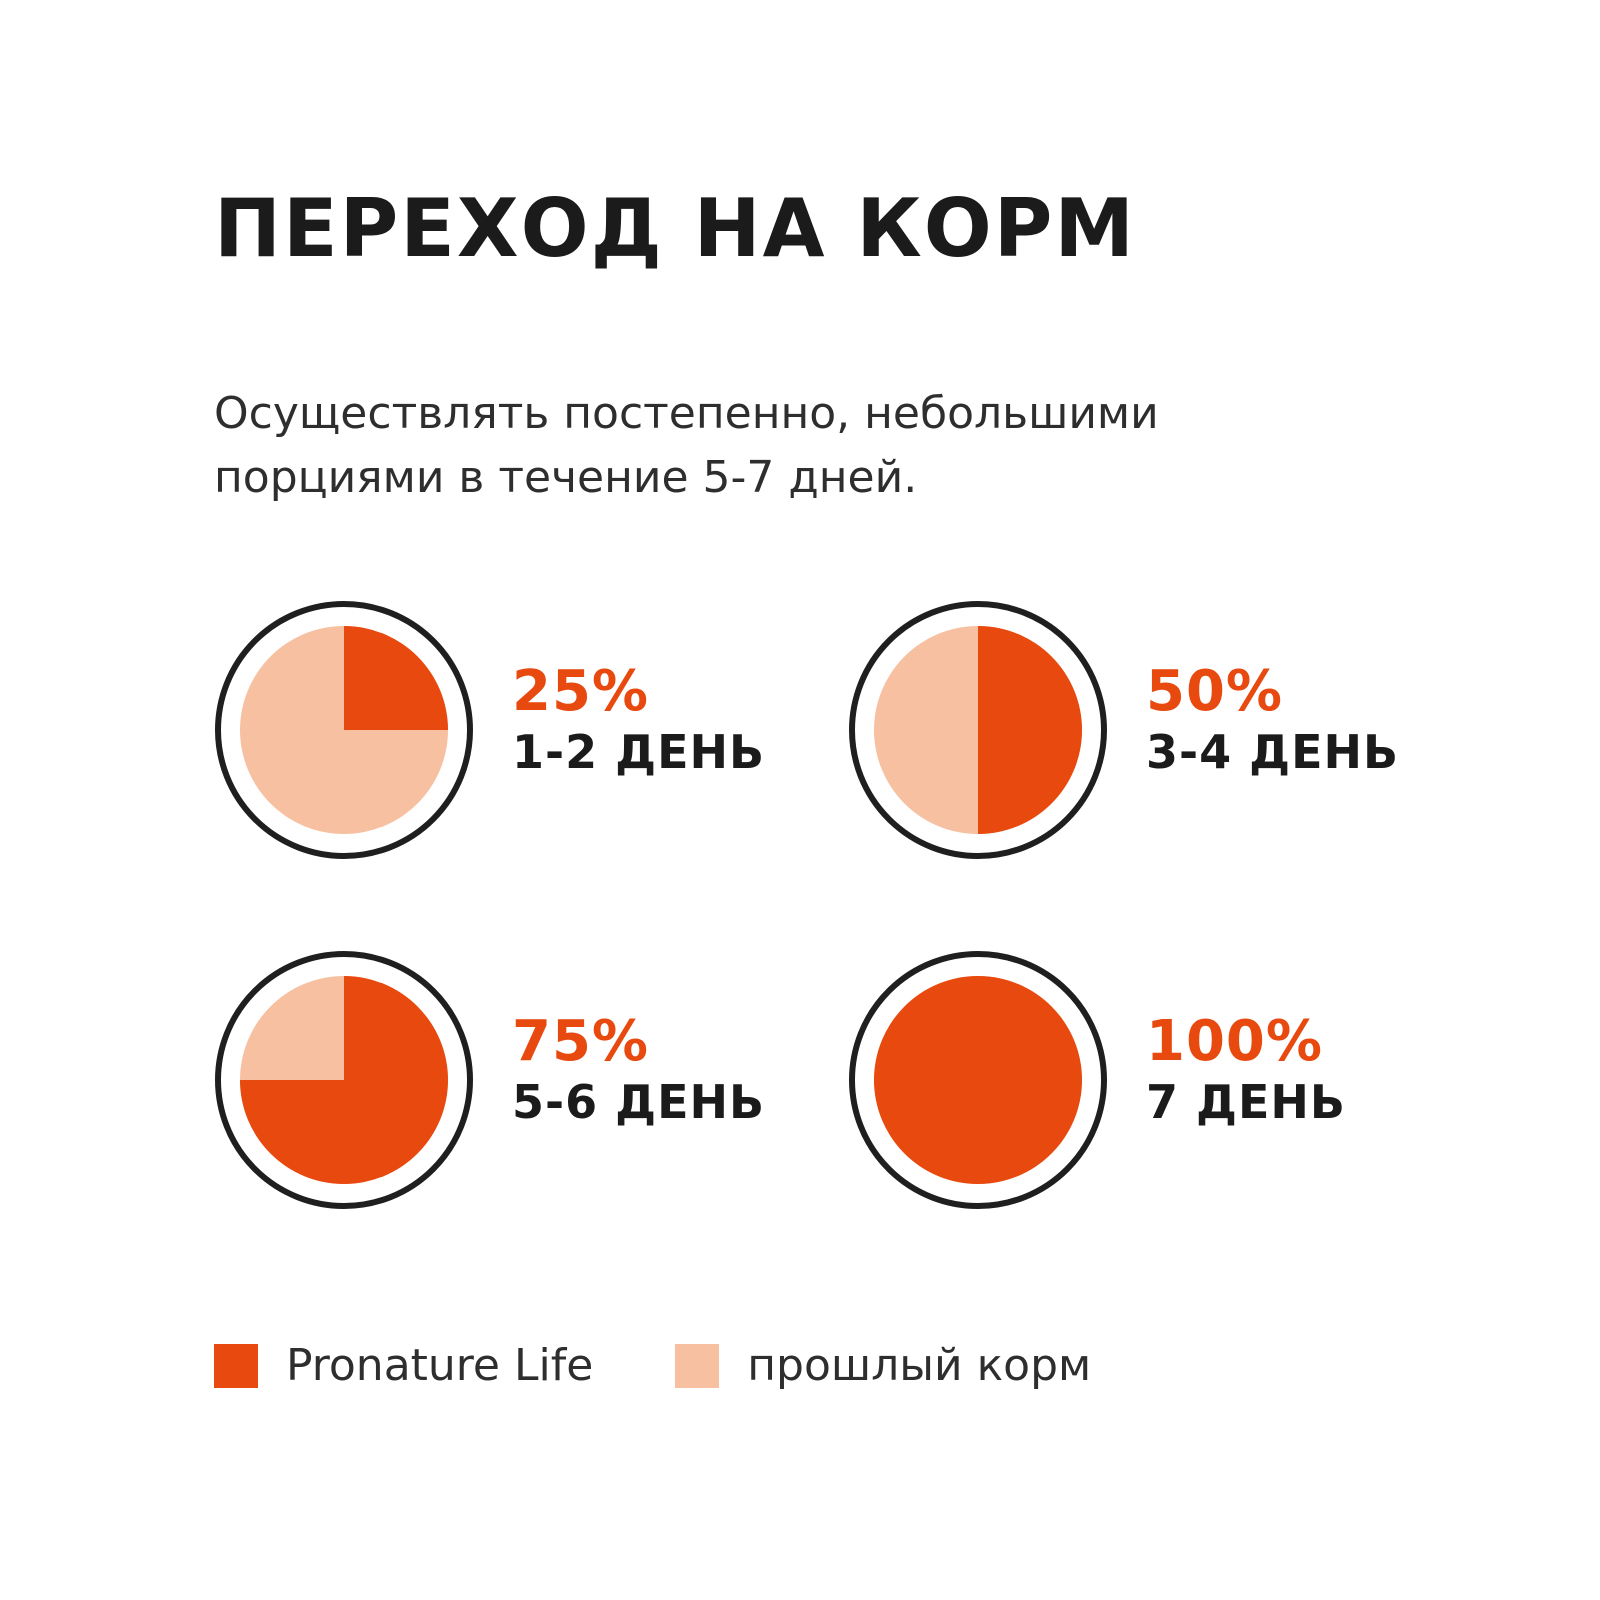 The height and width of the screenshot is (1600, 1600). I want to click on pie-label-3: 75% 5-6 ДЕНЬ, so click(638, 1070).